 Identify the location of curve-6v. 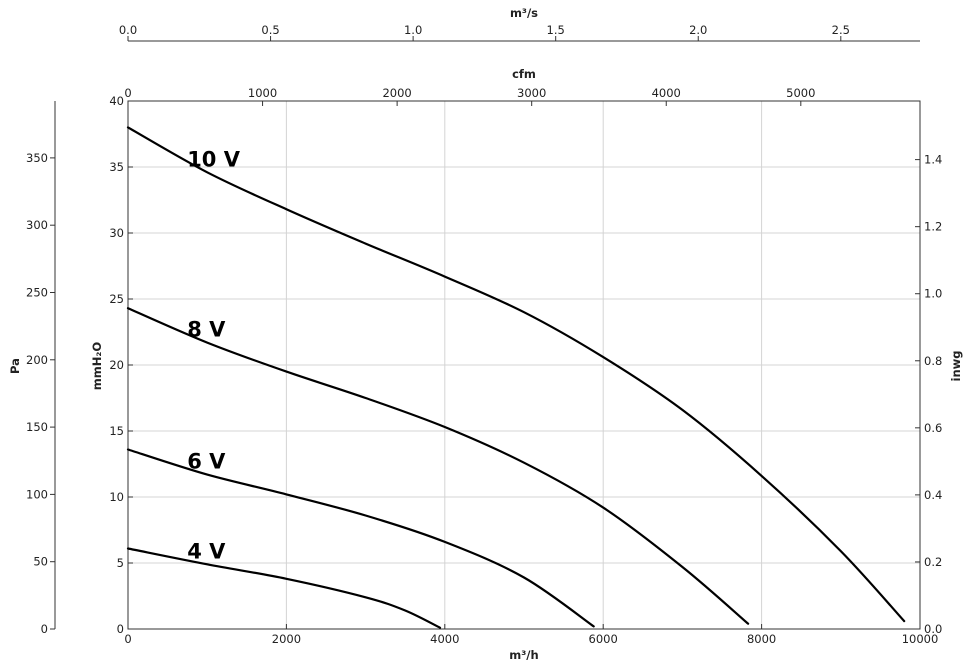
(360, 538).